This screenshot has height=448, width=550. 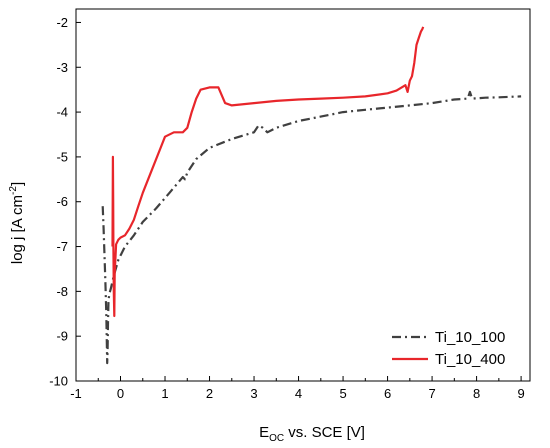 I want to click on y-tick-label: -8, so click(x=62, y=291).